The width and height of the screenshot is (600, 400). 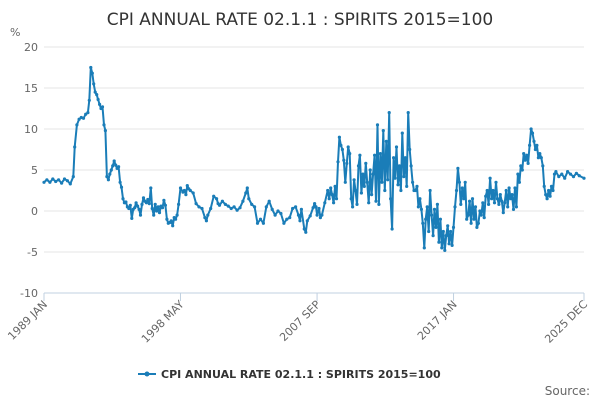 I want to click on y-tick-label: 15, so click(x=31, y=88).